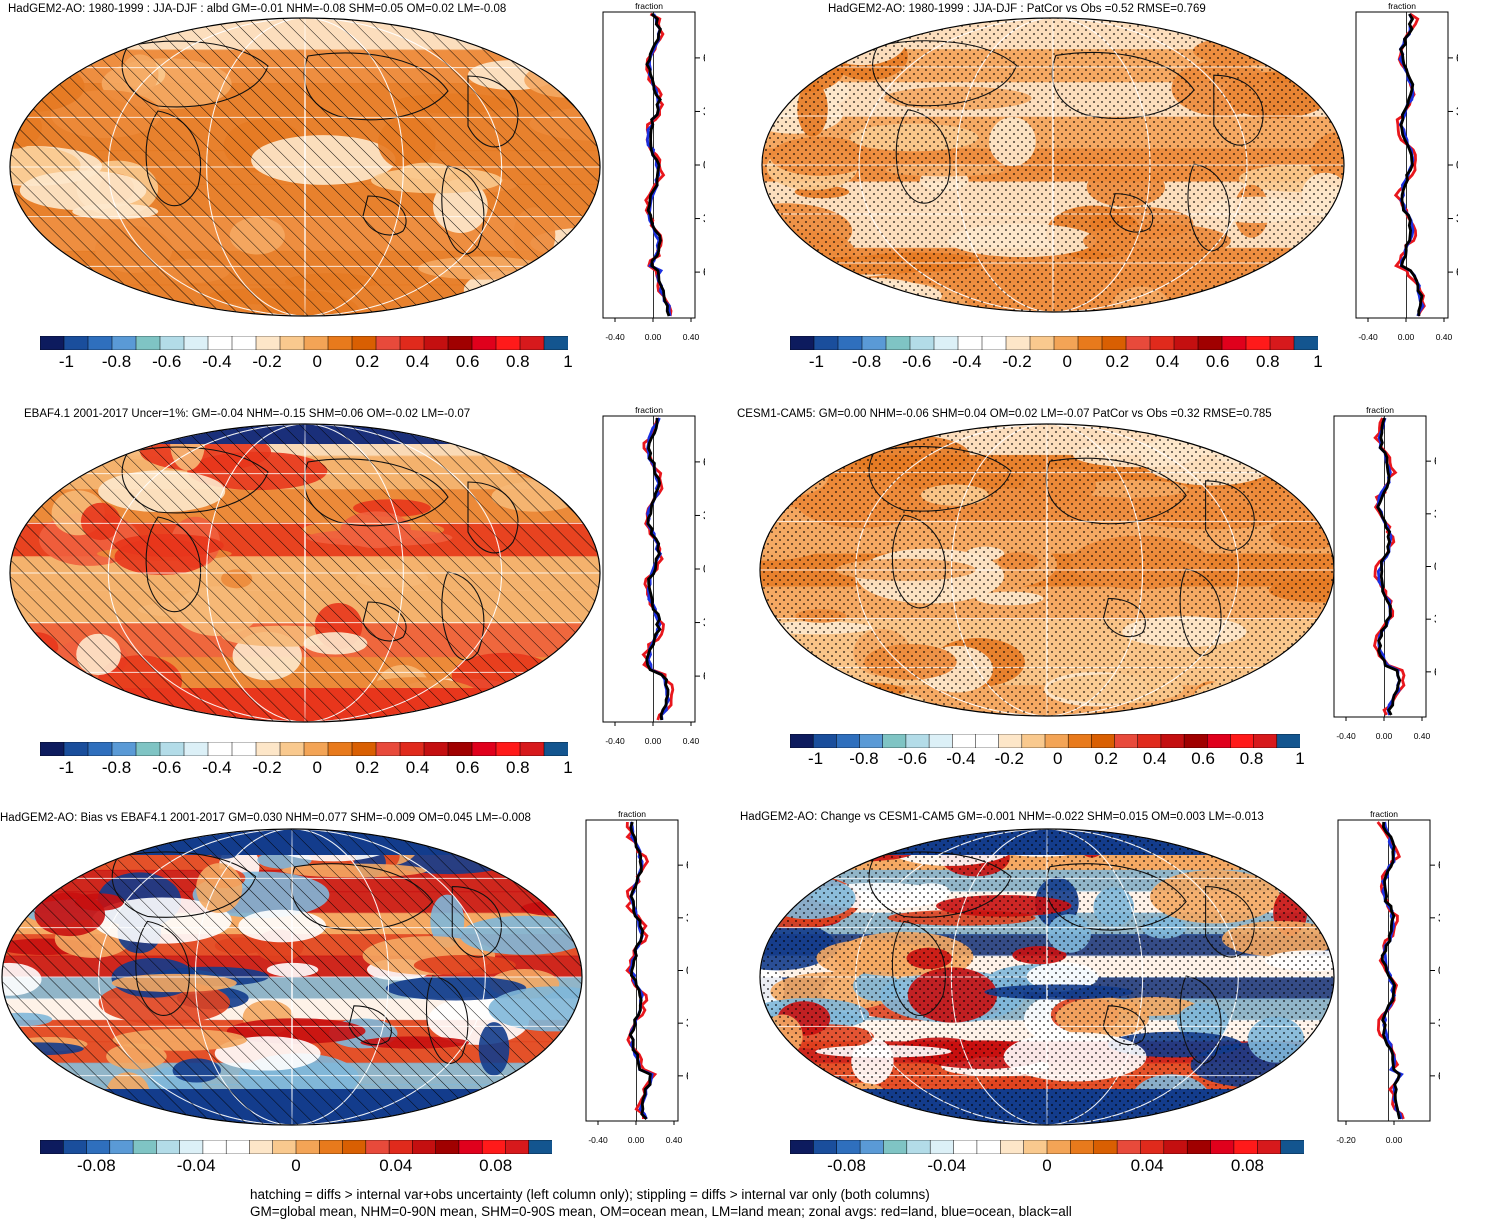  I want to click on zonal-svg-5: fraction 60N 30N 0 30S 60S -0.40 0.00 0.40, so click(636, 977).